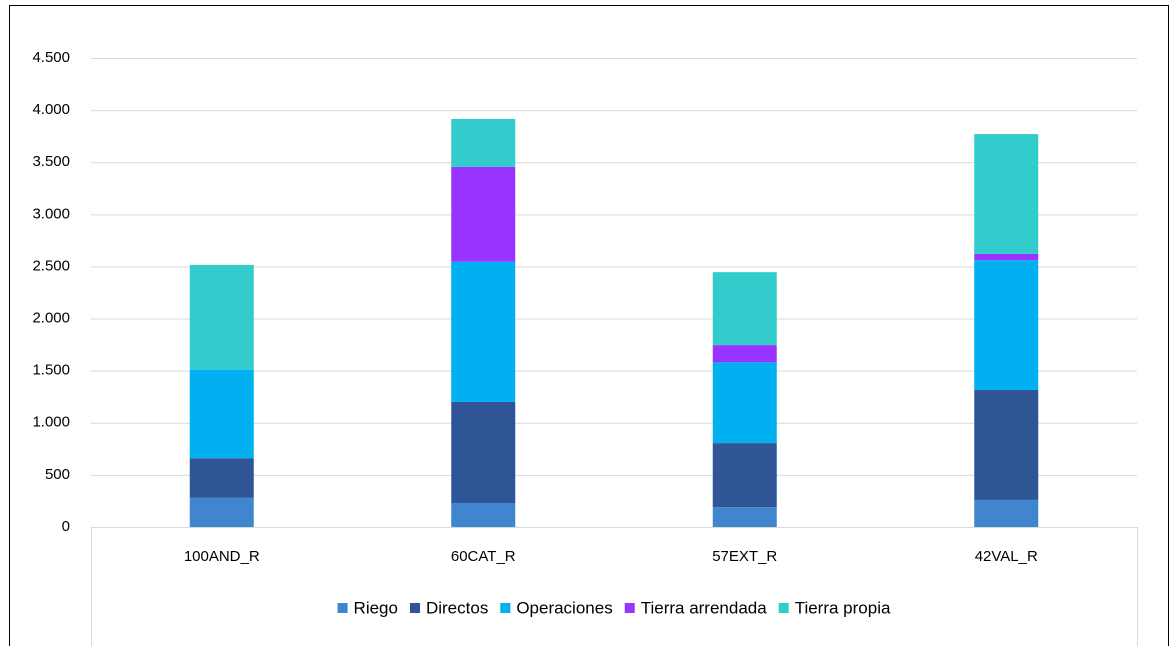  What do you see at coordinates (222, 556) in the screenshot?
I see `x-tick-label: 100AND_R` at bounding box center [222, 556].